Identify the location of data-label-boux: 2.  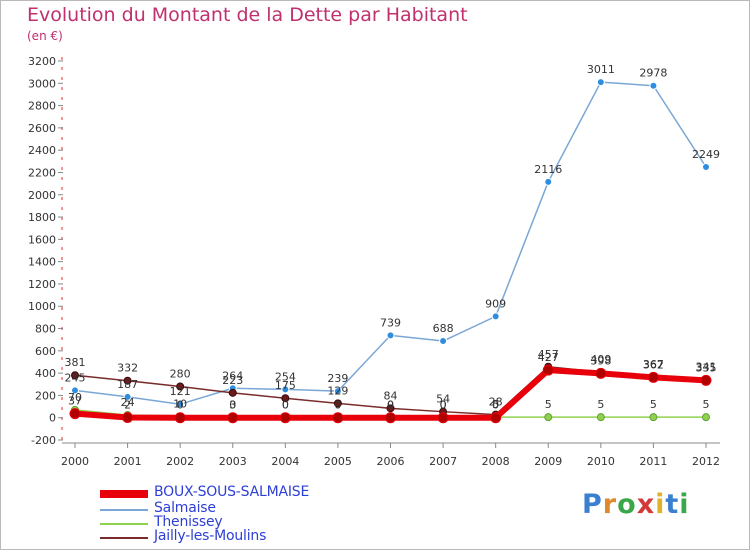
(127, 404).